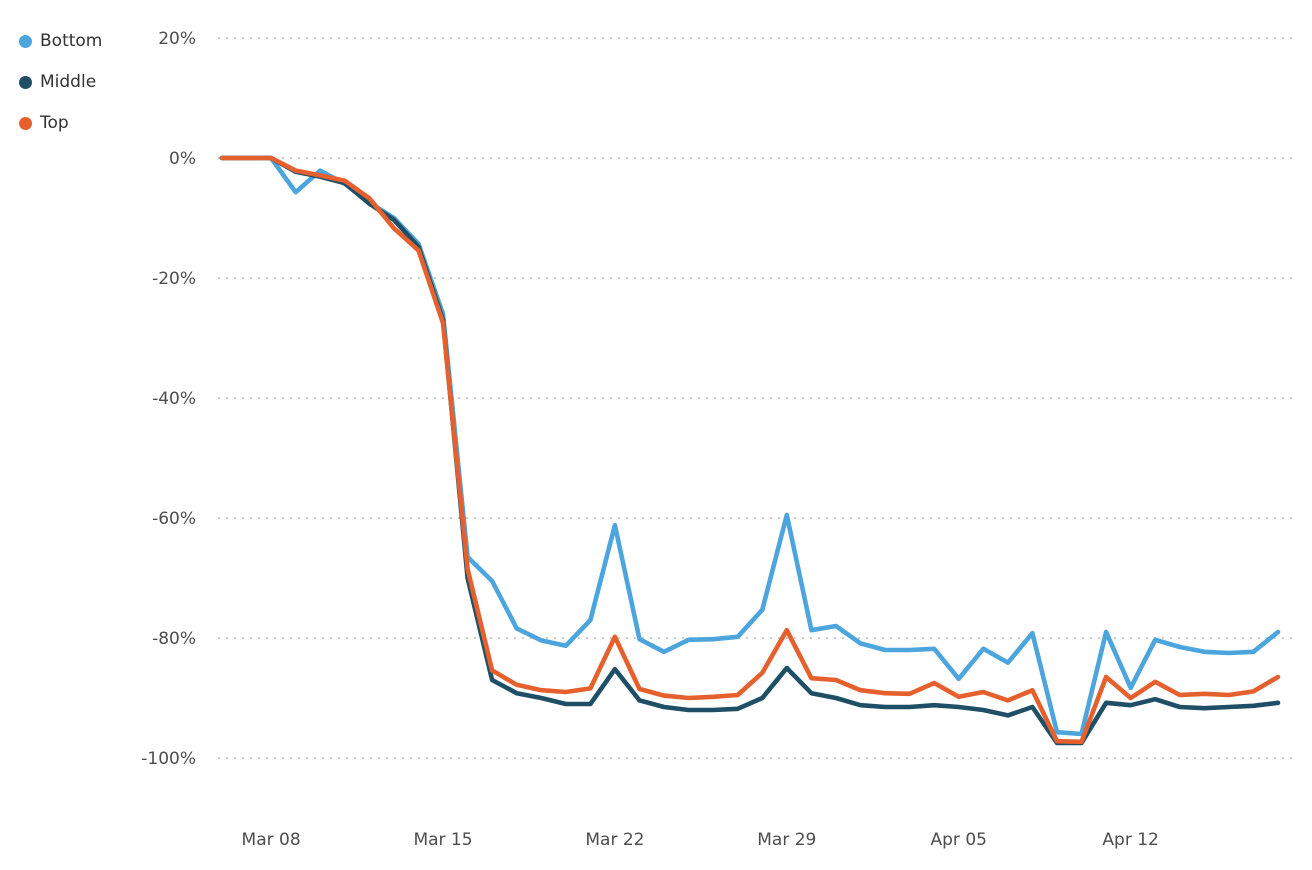 The image size is (1312, 870). Describe the element at coordinates (174, 399) in the screenshot. I see `y-axis-tick-label: -40%` at that location.